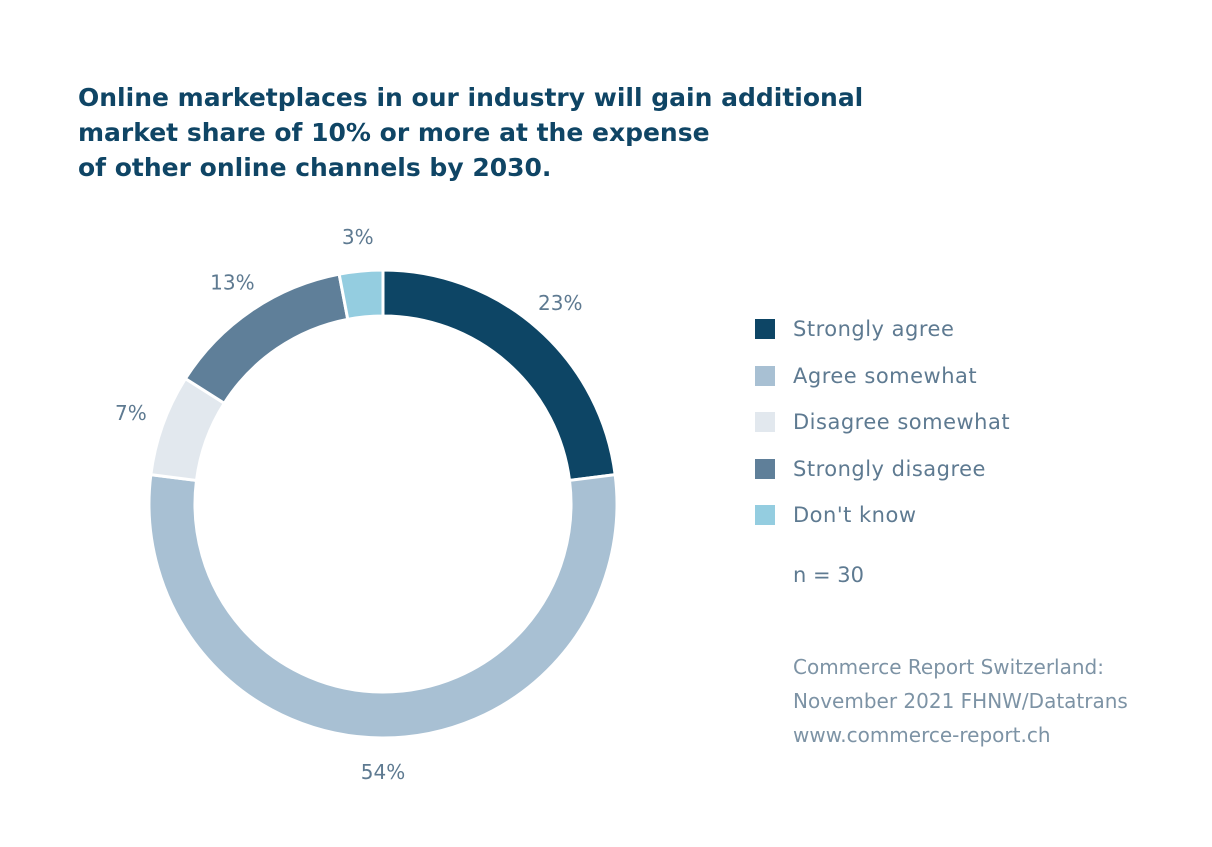 This screenshot has height=847, width=1212. Describe the element at coordinates (383, 772) in the screenshot. I see `segment-value-label: 54%` at that location.